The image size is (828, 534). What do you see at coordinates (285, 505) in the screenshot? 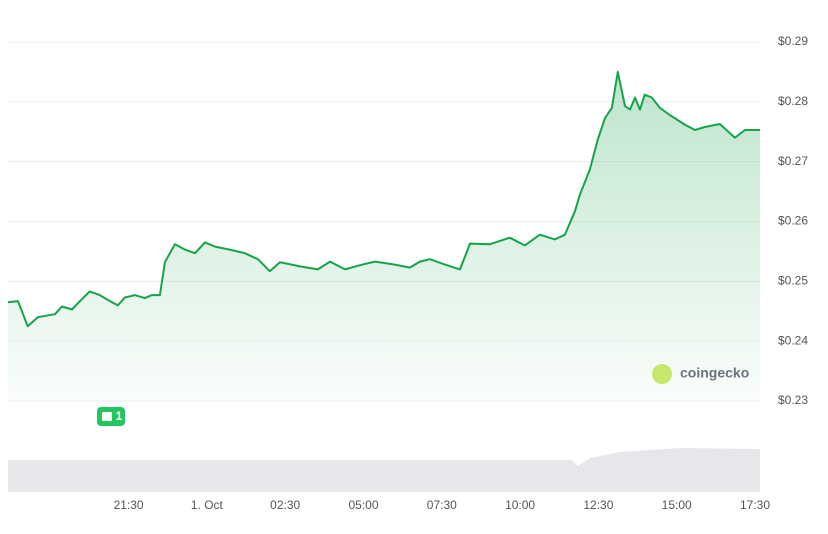
I see `x-tick-label: 02:30` at bounding box center [285, 505].